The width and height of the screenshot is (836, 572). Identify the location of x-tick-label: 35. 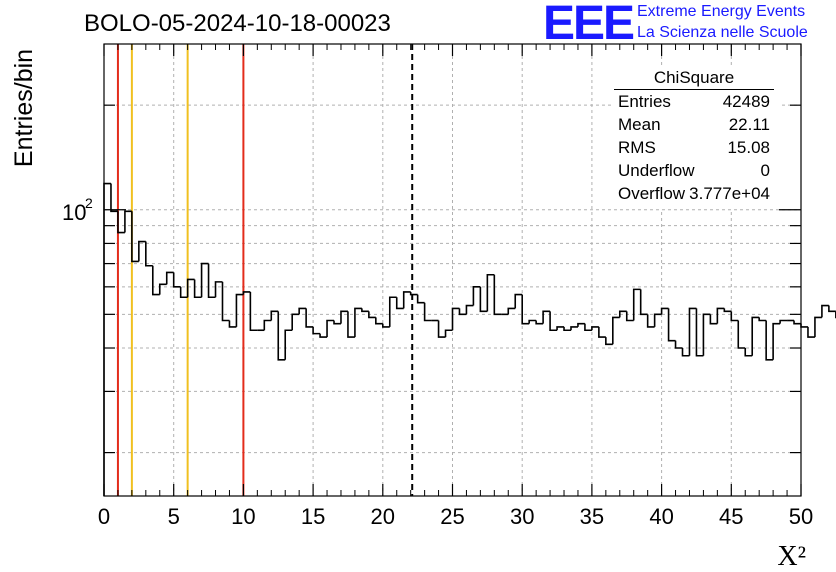
(592, 516).